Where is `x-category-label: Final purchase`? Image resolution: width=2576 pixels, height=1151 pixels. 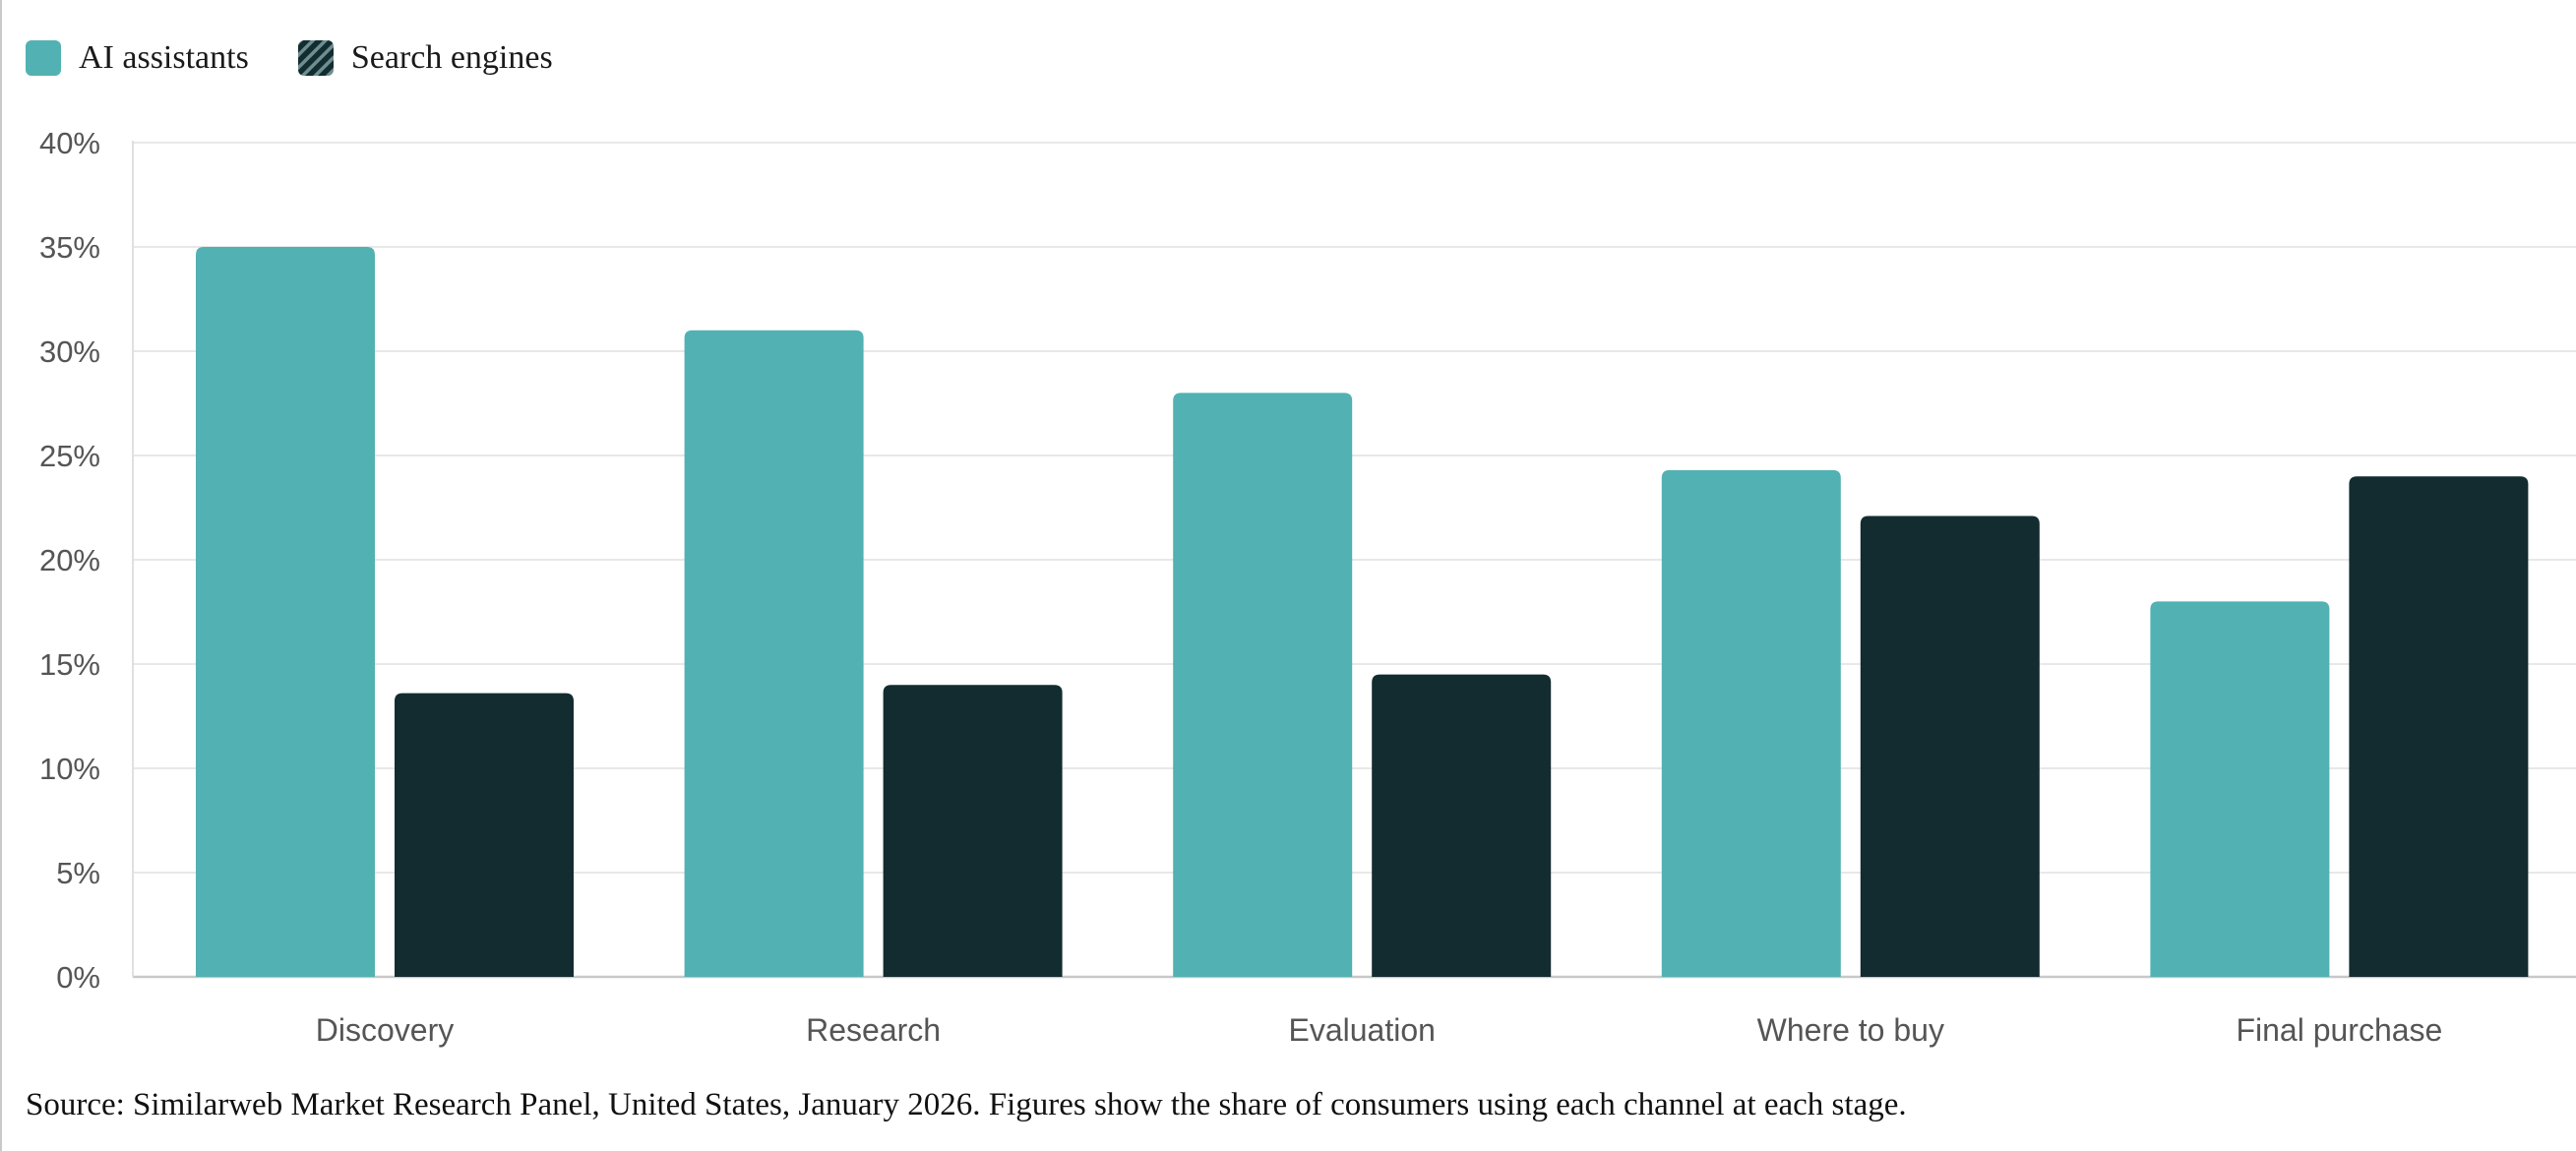 x-category-label: Final purchase is located at coordinates (2339, 1030).